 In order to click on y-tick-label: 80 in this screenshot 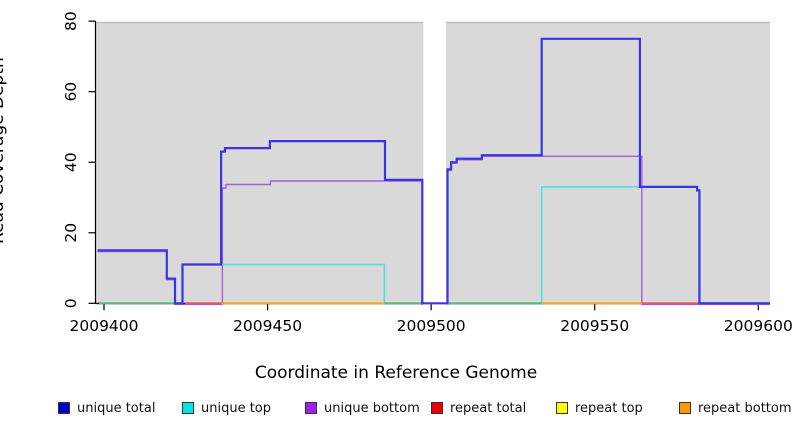, I will do `click(71, 21)`.